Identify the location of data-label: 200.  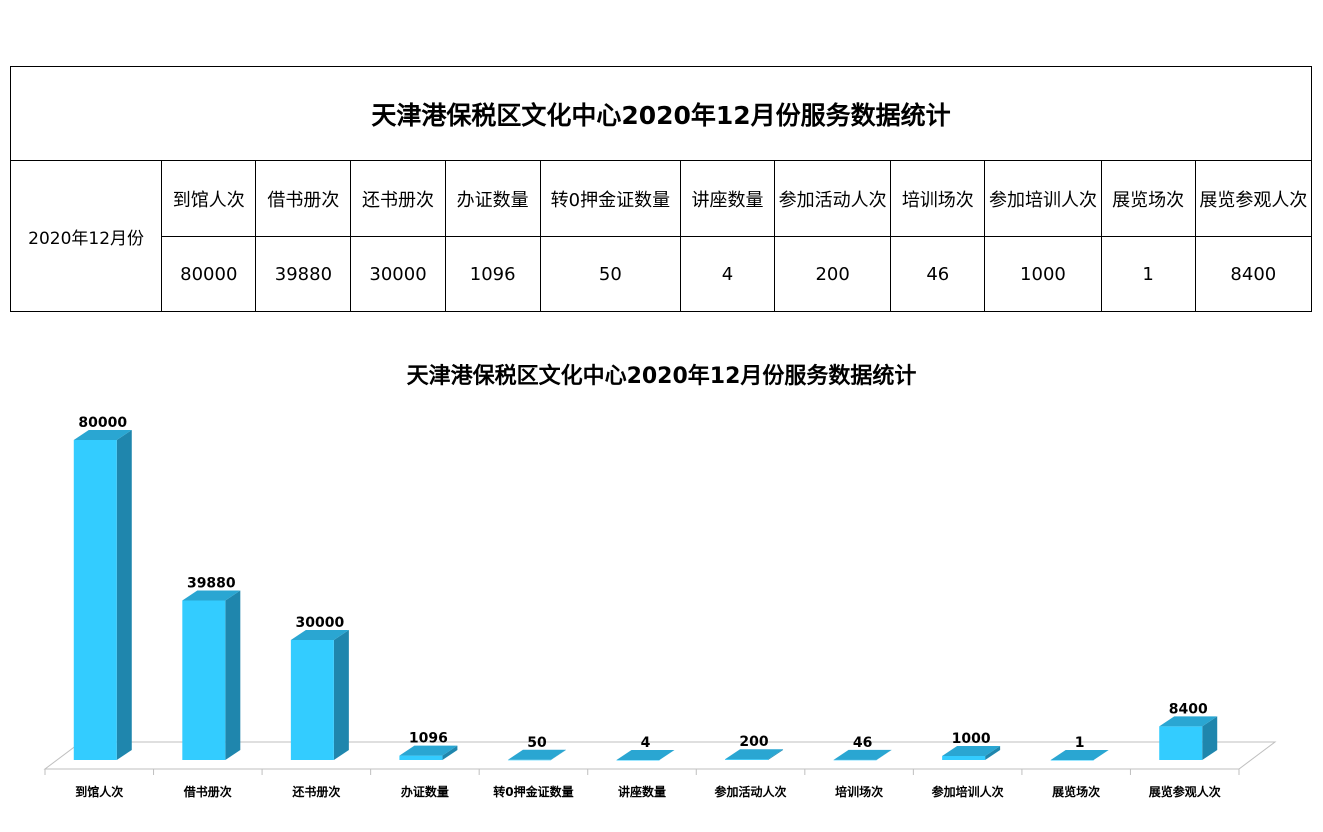
(753, 742).